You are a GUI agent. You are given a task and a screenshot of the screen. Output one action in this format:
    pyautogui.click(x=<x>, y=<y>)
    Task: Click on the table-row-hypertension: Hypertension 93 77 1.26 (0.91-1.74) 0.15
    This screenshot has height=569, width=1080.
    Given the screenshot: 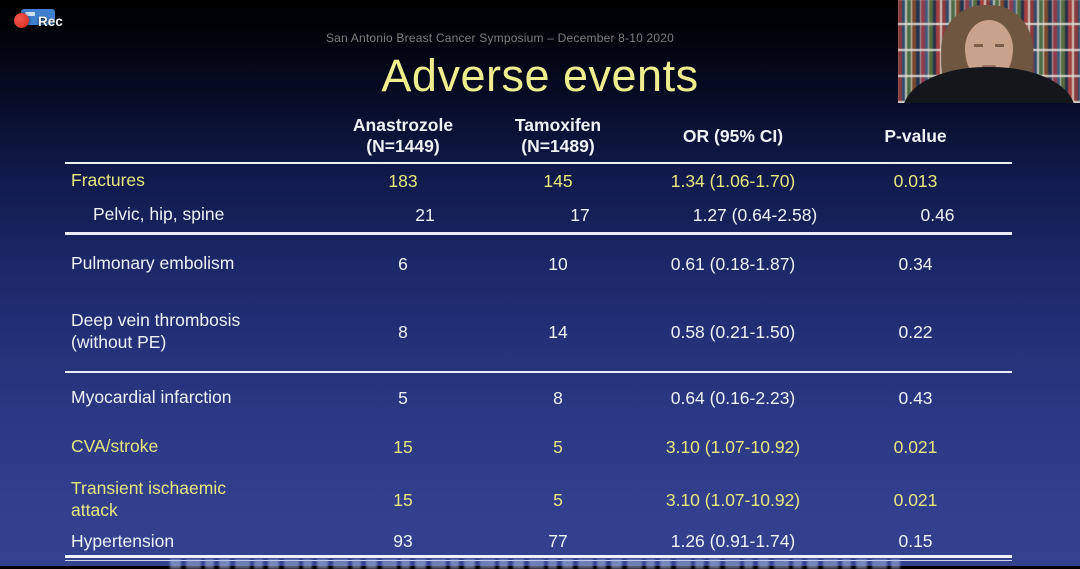 What is the action you would take?
    pyautogui.click(x=538, y=541)
    